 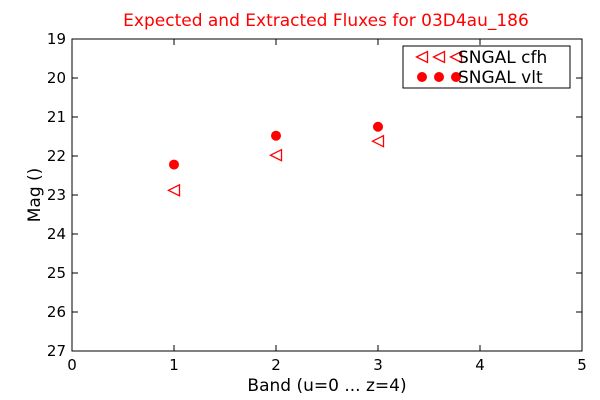 I want to click on x-axis-label: Band (u=0 ... z=4), so click(x=326, y=386).